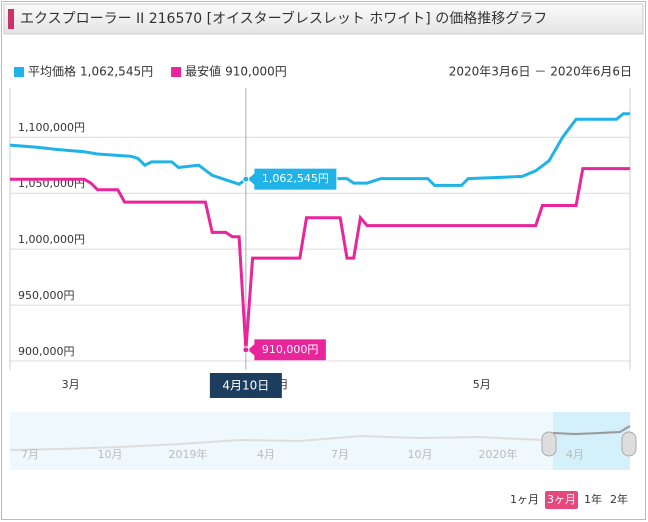  Describe the element at coordinates (71, 384) in the screenshot. I see `x-tick-label: 3月` at that location.